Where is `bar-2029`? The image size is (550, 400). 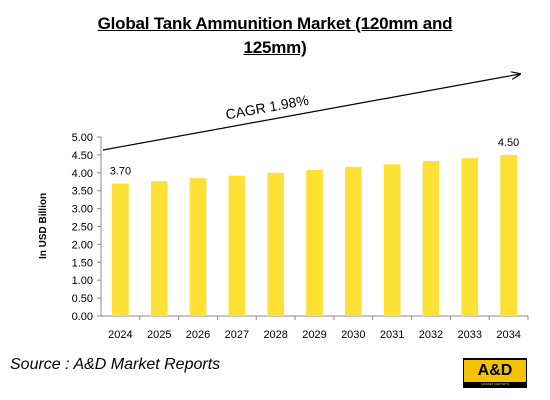 bar-2029 is located at coordinates (314, 242).